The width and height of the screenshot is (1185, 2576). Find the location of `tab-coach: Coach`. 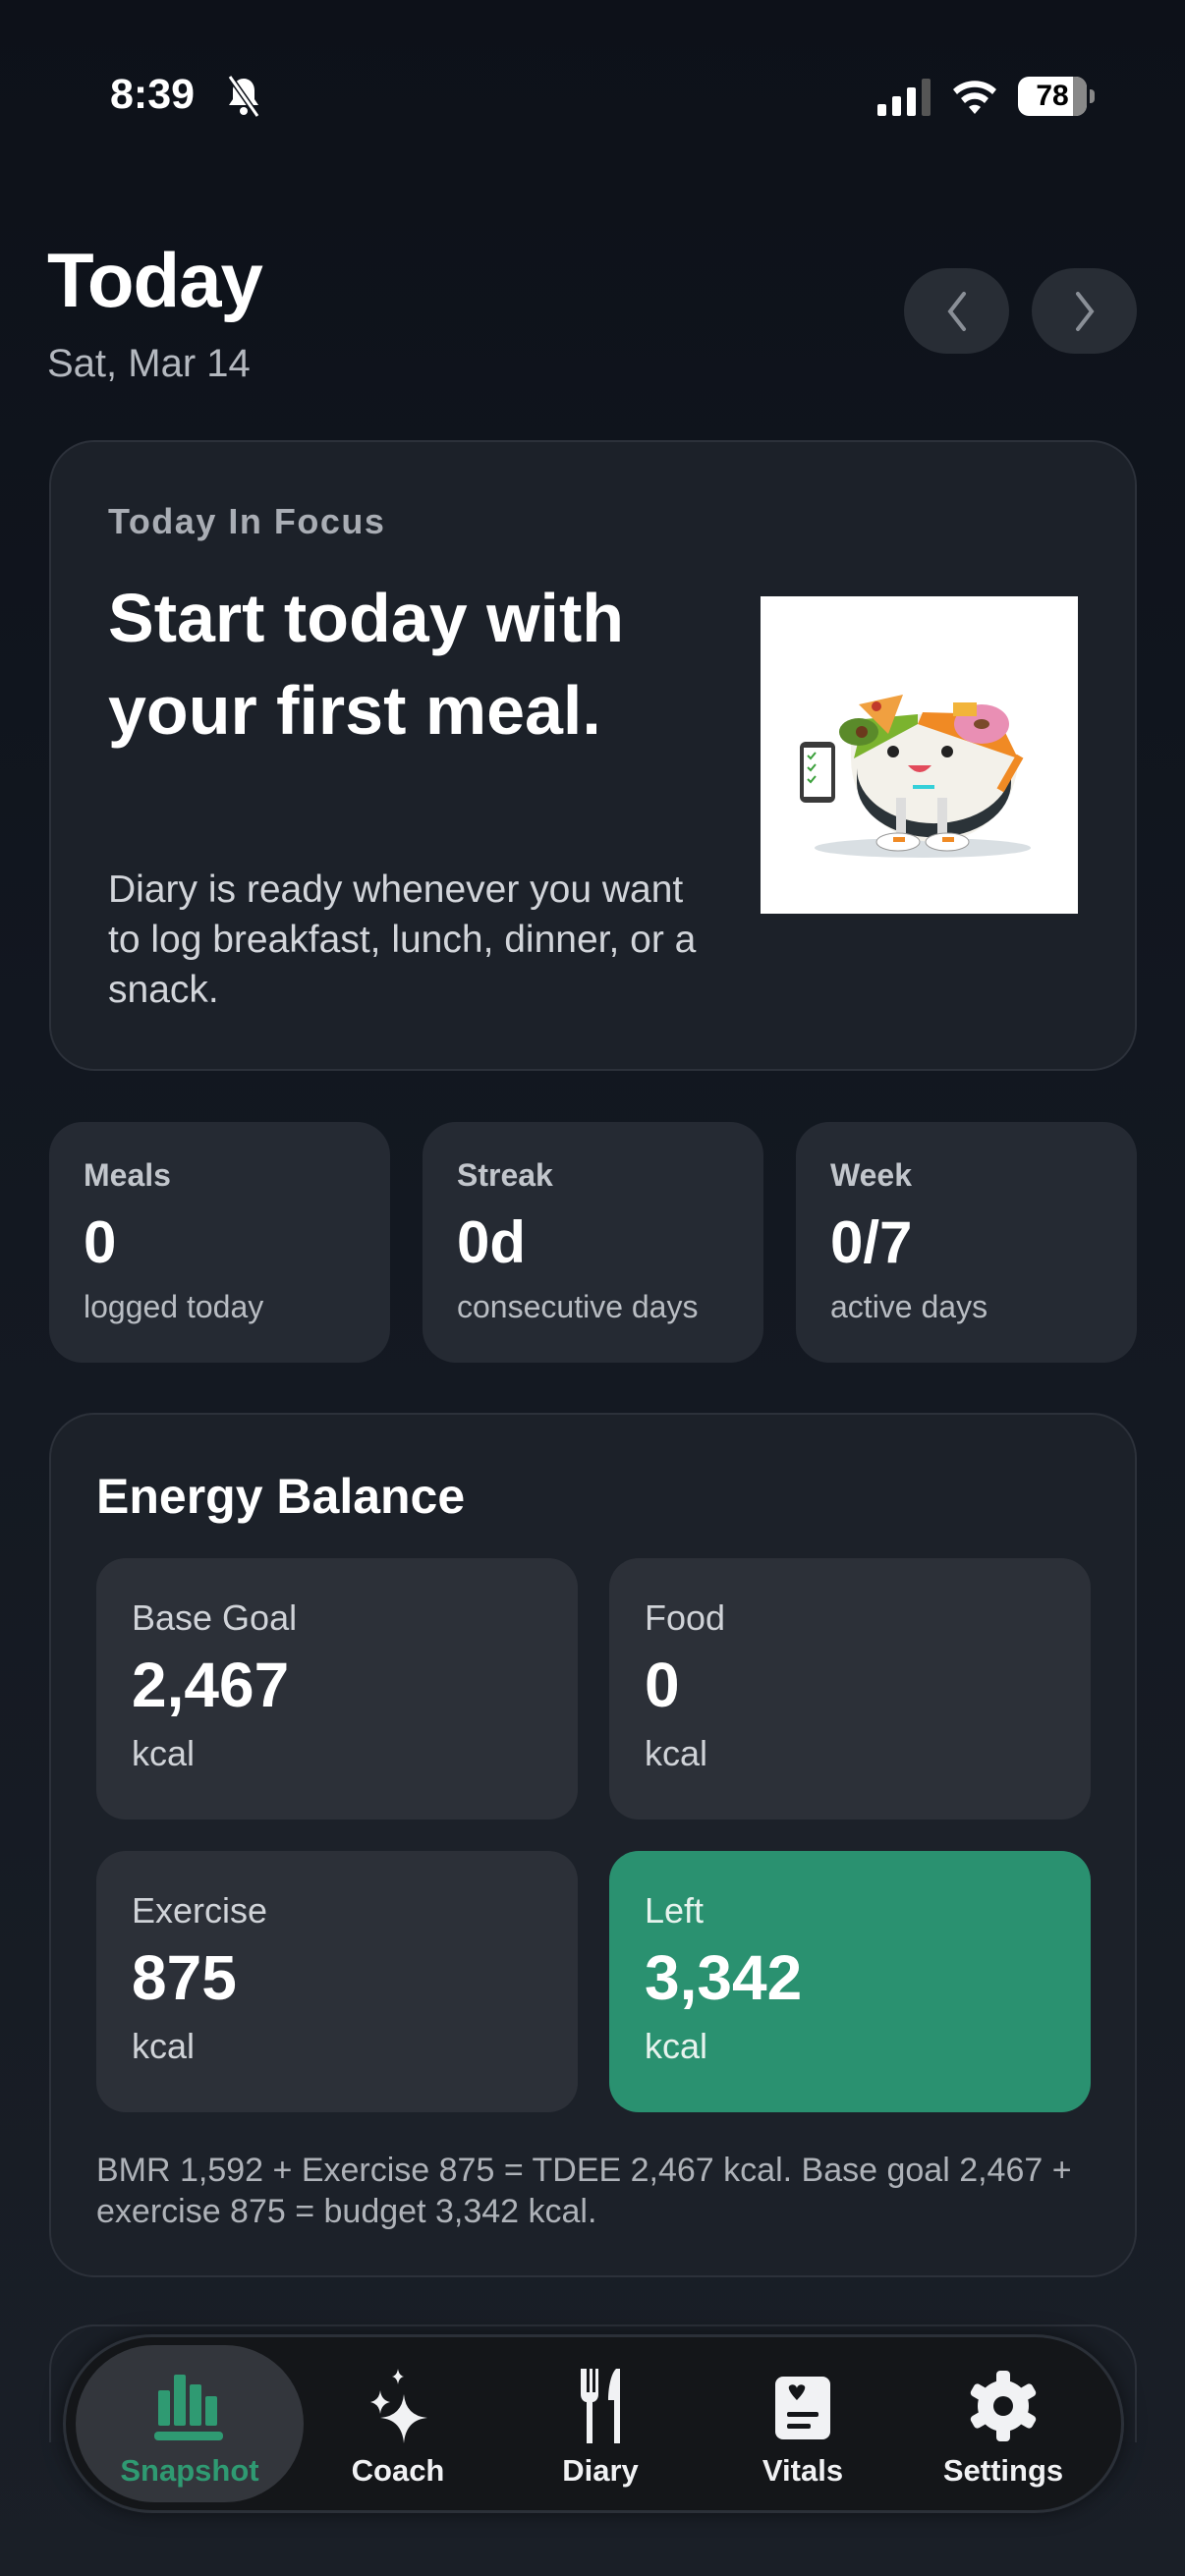

tab-coach: Coach is located at coordinates (398, 2423).